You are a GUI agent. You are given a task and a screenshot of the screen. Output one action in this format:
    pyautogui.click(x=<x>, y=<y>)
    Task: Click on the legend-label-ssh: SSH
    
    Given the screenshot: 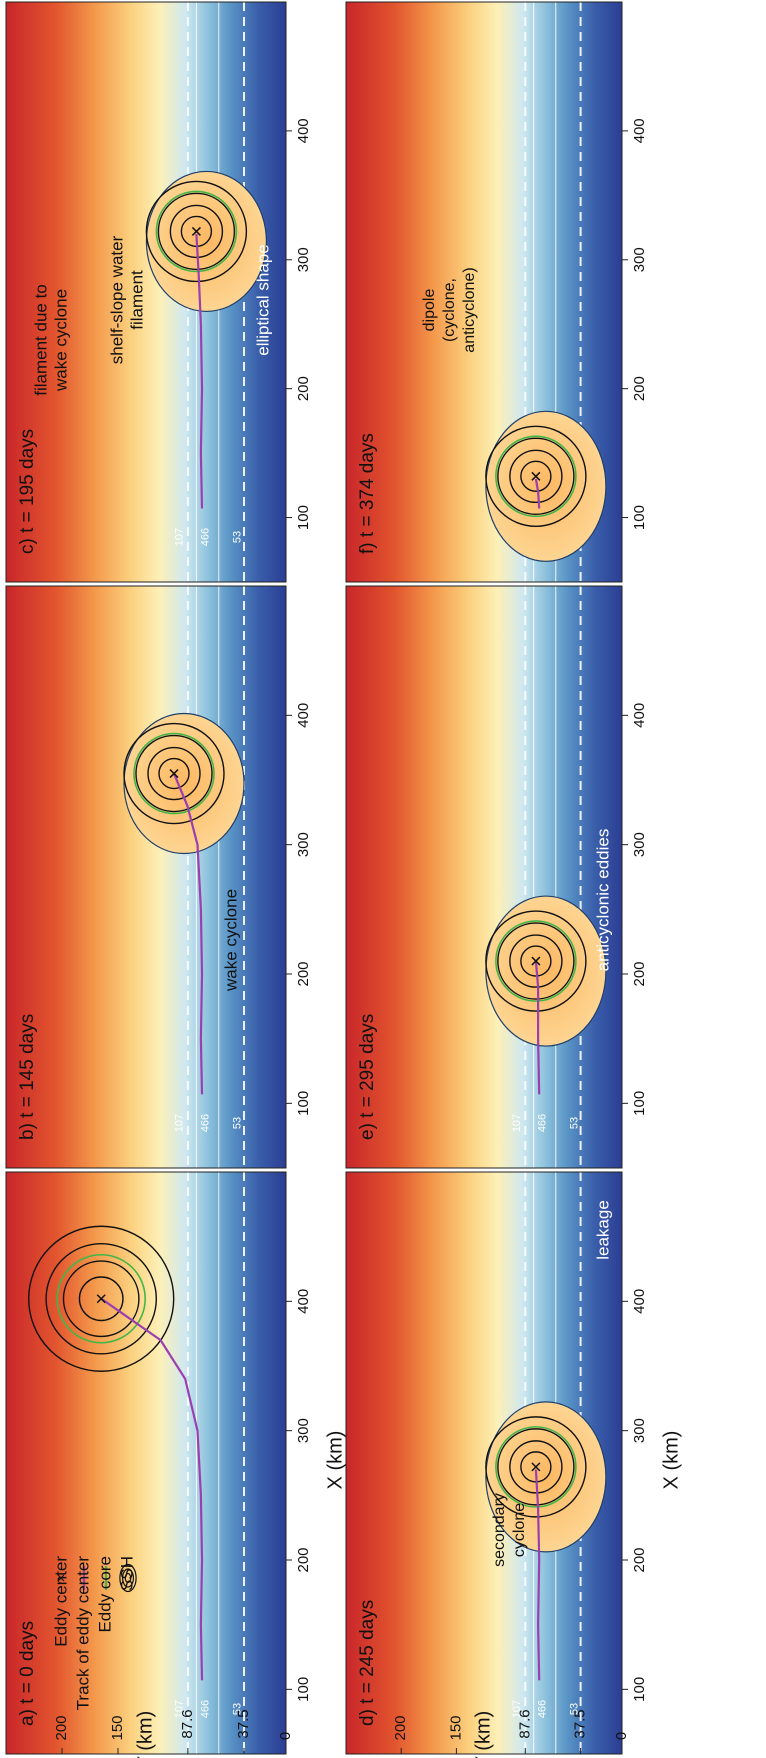 What is the action you would take?
    pyautogui.click(x=126, y=1573)
    